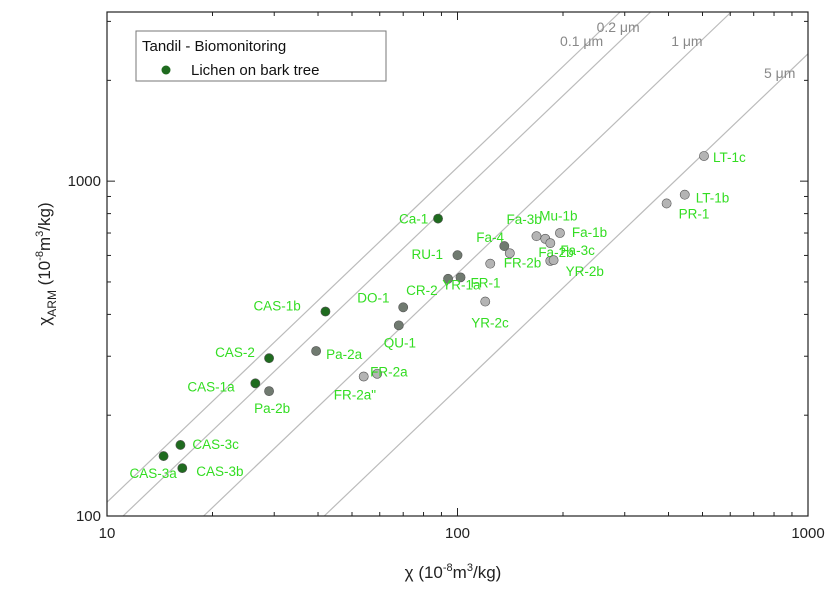  Describe the element at coordinates (713, 198) in the screenshot. I see `point-label-lt-1b: LT-1b` at that location.